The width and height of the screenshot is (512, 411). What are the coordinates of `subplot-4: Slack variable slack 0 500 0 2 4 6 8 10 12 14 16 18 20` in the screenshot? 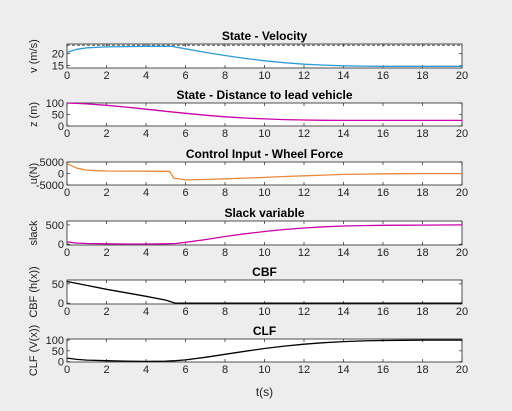 It's located at (248, 232).